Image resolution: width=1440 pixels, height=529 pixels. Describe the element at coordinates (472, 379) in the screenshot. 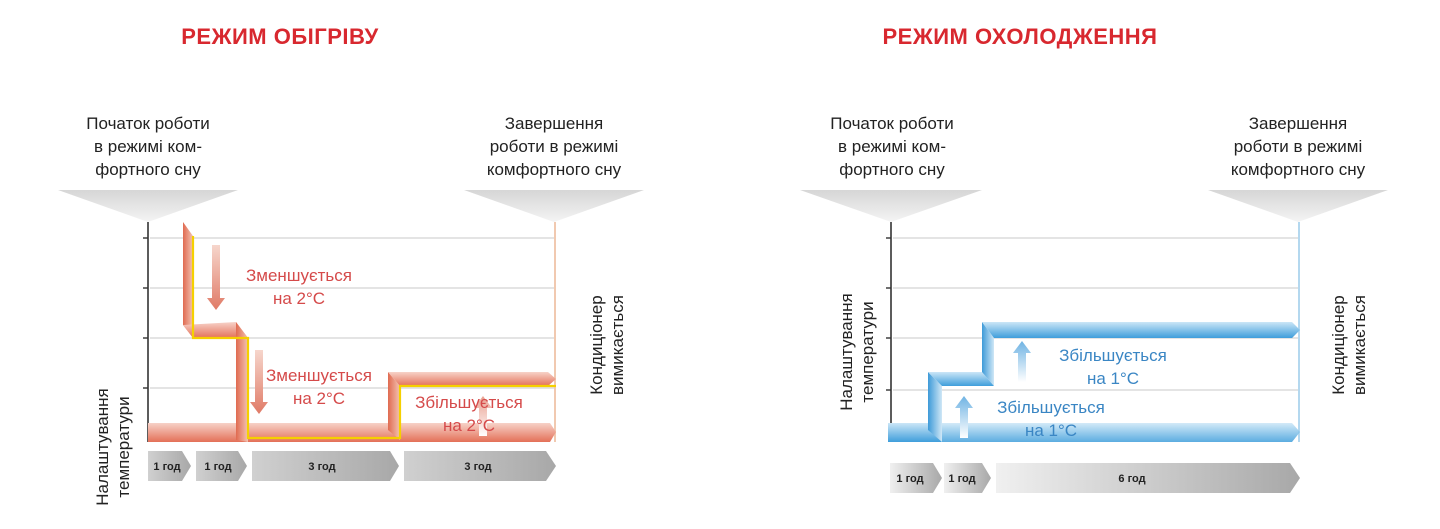

I see `step-3-horizontal` at that location.